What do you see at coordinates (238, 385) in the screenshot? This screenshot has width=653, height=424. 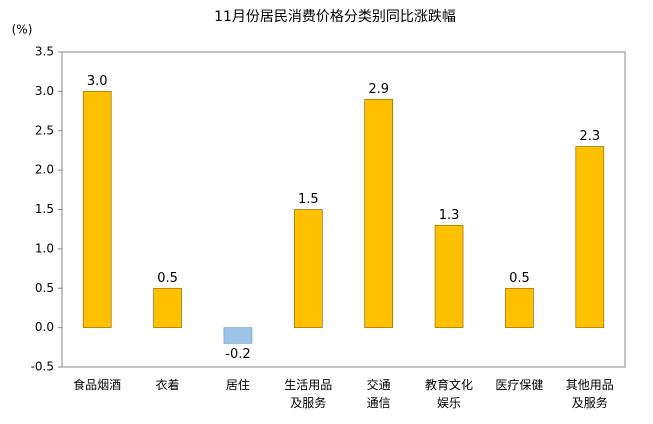 I see `x-tick-label: 居住` at bounding box center [238, 385].